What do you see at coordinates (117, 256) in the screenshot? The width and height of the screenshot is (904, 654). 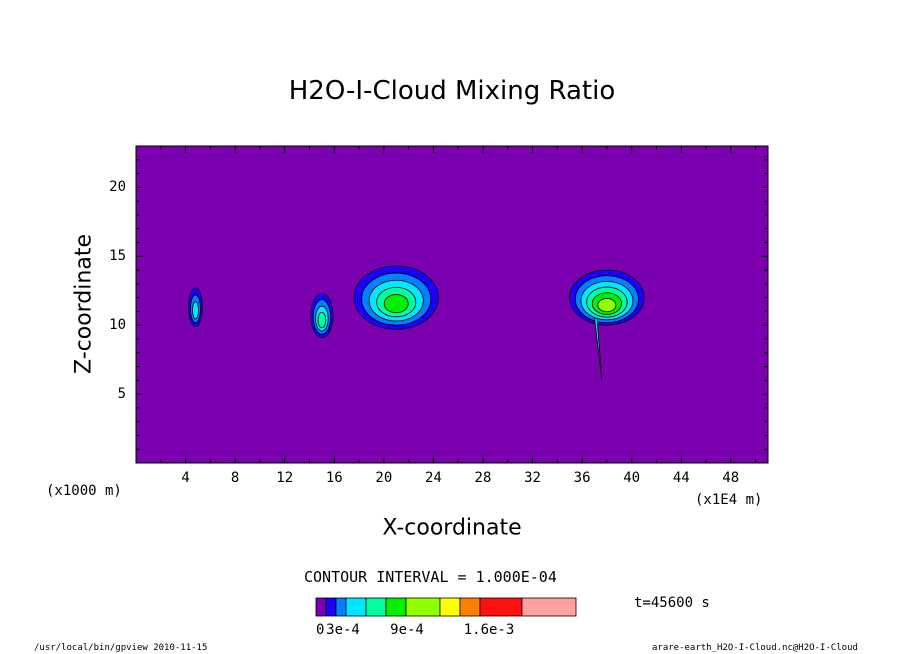 I see `y-tick-label: 15` at bounding box center [117, 256].